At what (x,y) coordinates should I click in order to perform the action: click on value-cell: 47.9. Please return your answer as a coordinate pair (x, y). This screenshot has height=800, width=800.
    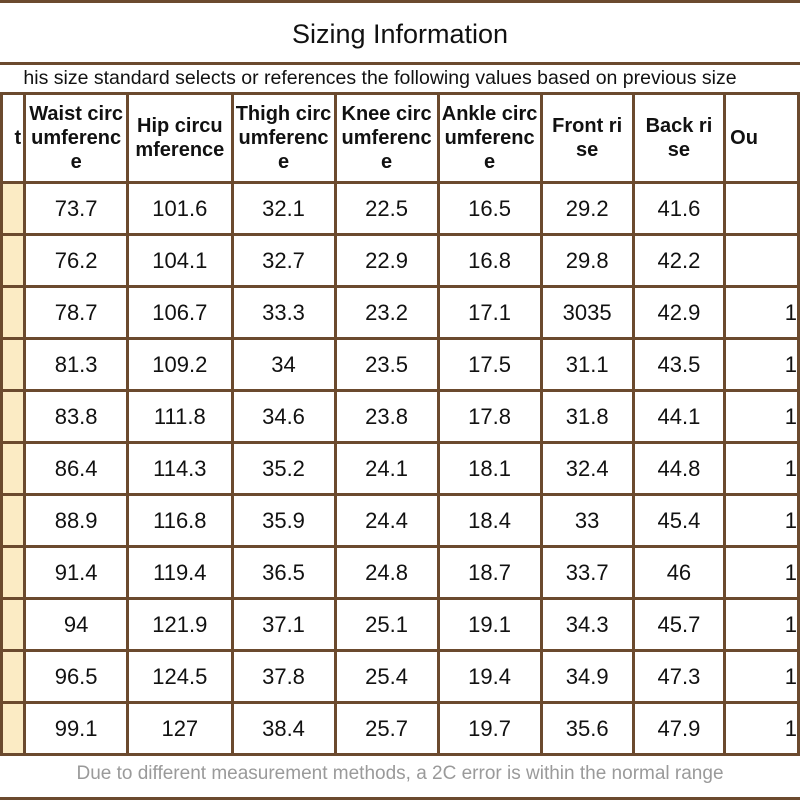
    Looking at the image, I should click on (680, 729).